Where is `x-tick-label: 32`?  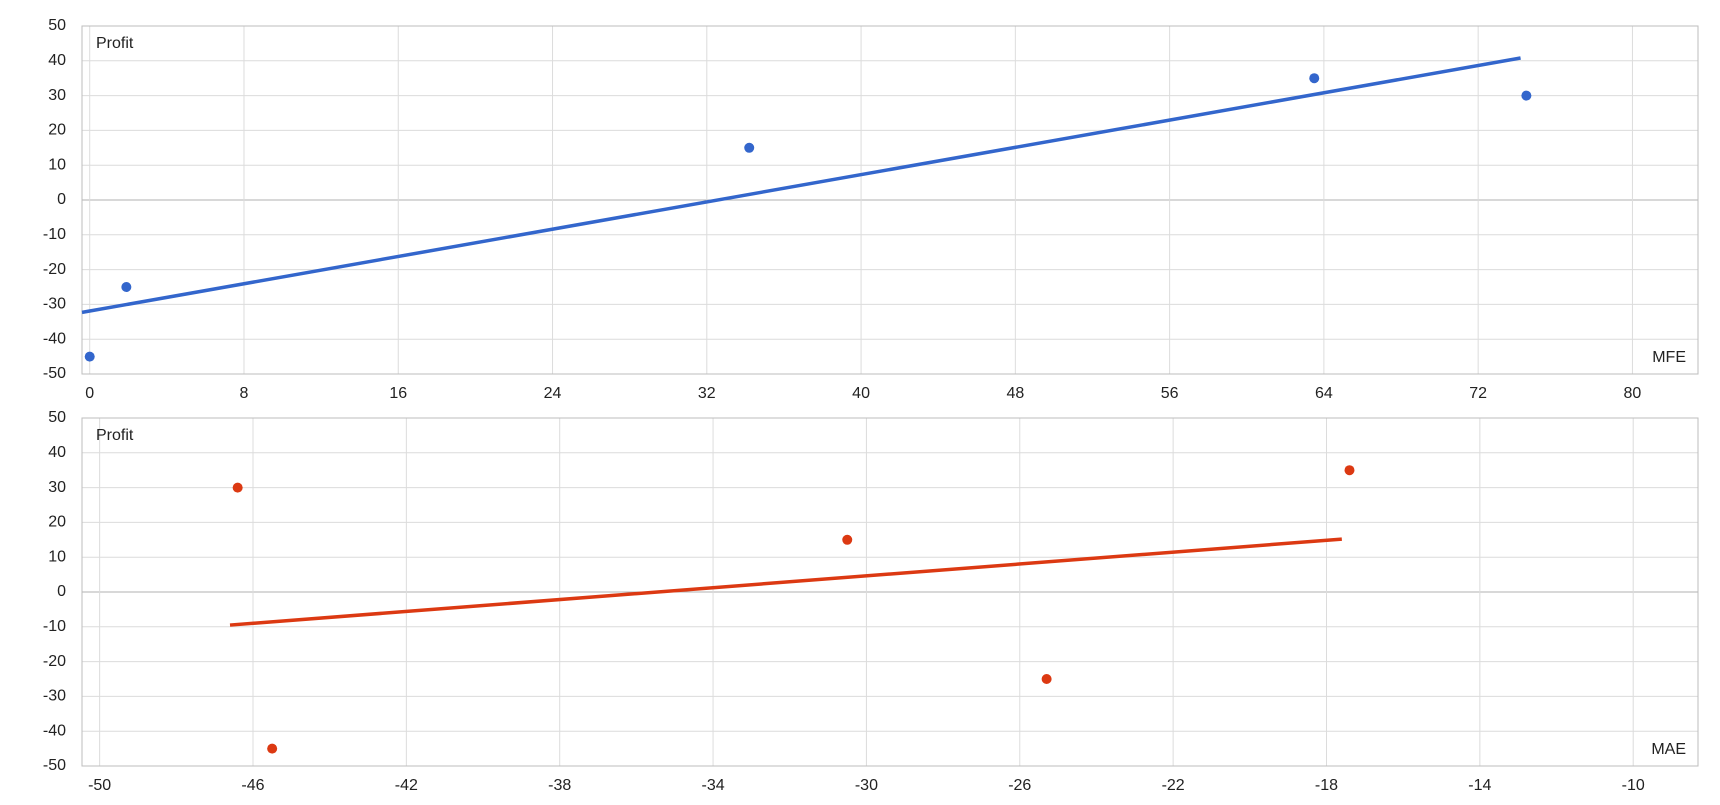
x-tick-label: 32 is located at coordinates (707, 393).